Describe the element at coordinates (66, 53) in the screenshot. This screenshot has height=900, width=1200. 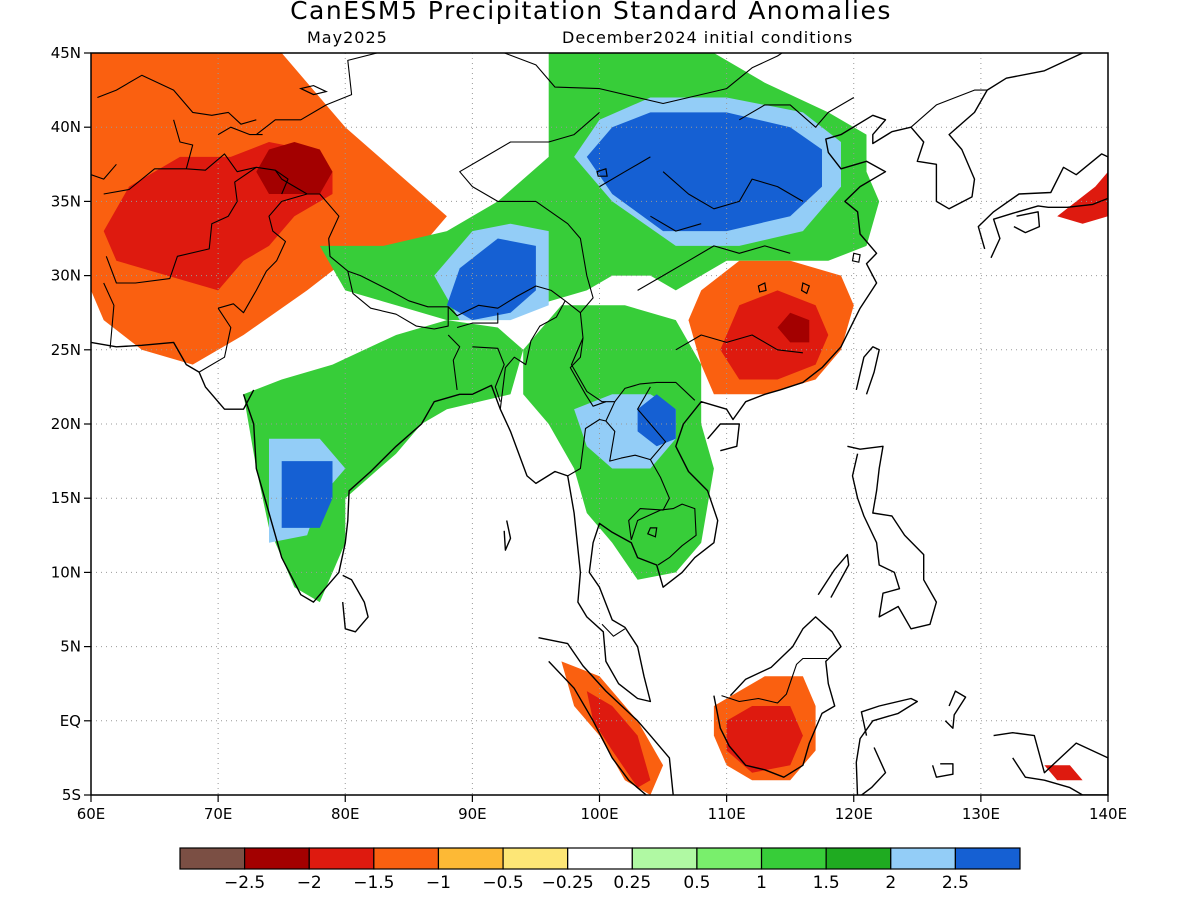
I see `y-tick-label: 45N` at that location.